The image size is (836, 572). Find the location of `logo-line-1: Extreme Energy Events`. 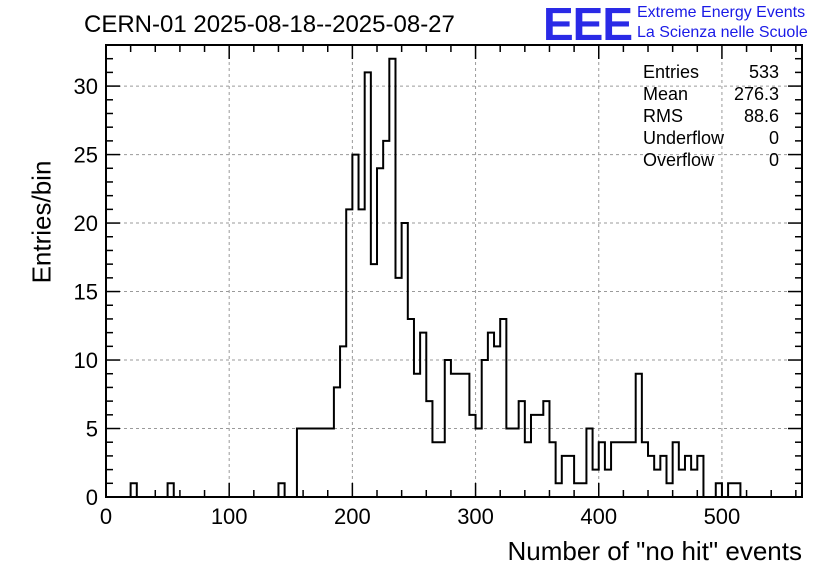

logo-line-1: Extreme Energy Events is located at coordinates (721, 12).